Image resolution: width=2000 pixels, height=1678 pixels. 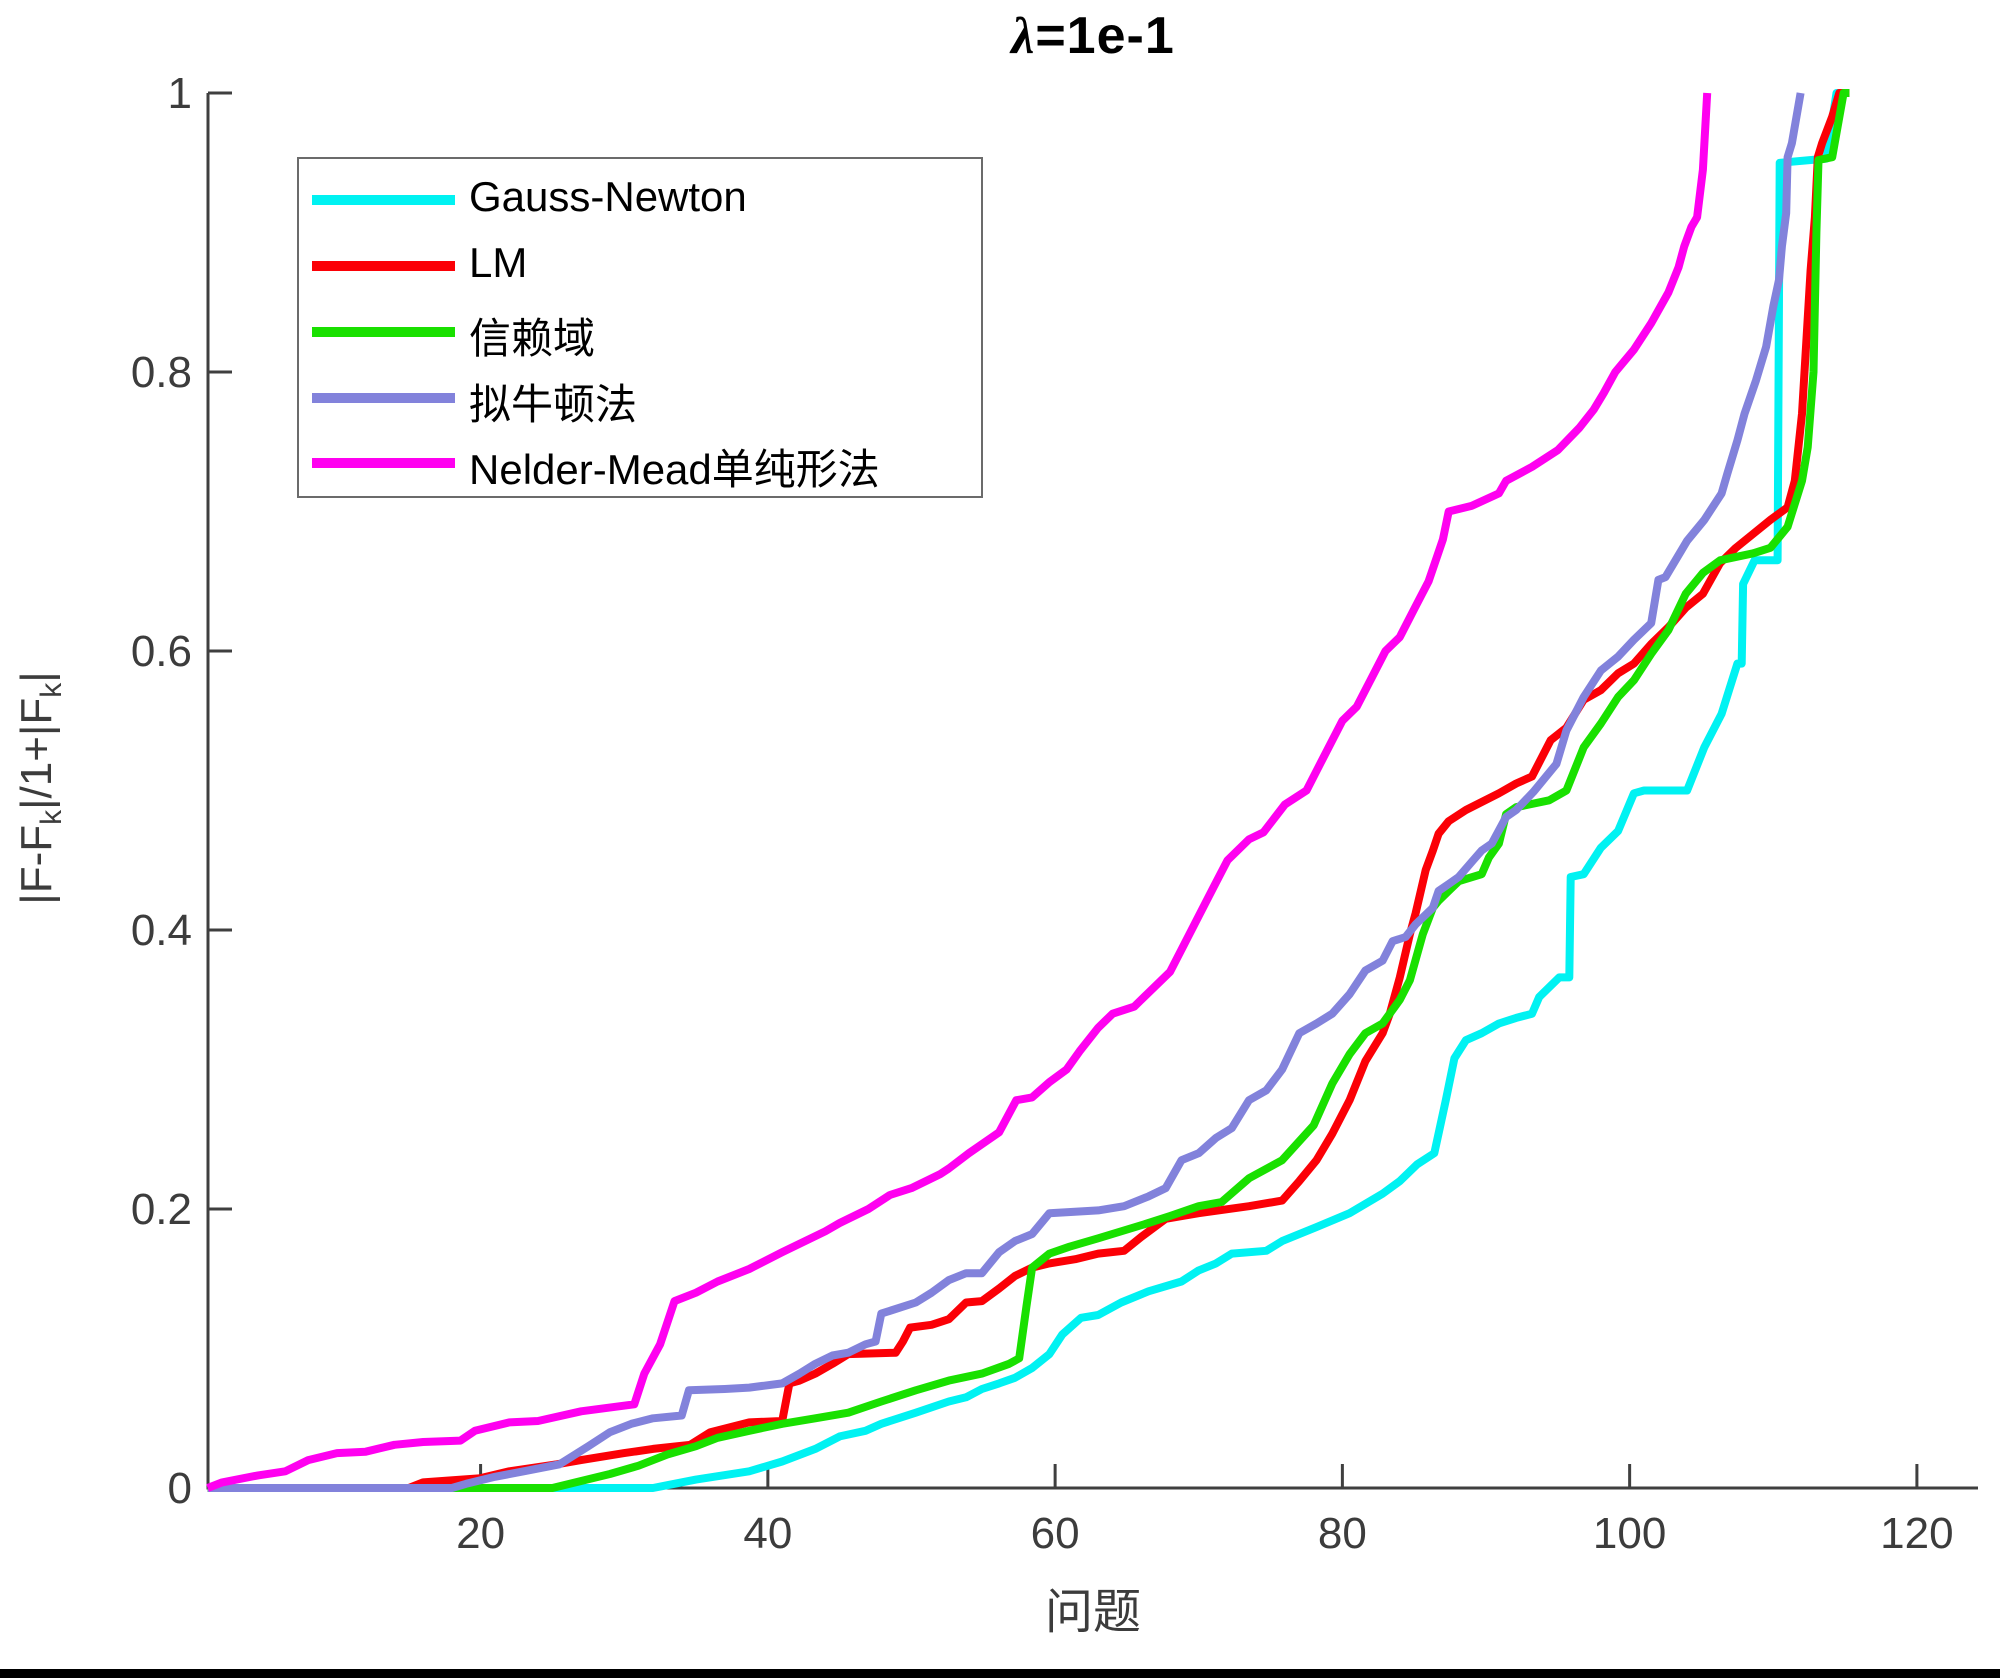 I want to click on chart-title-rest: =1e-1, so click(x=1105, y=36).